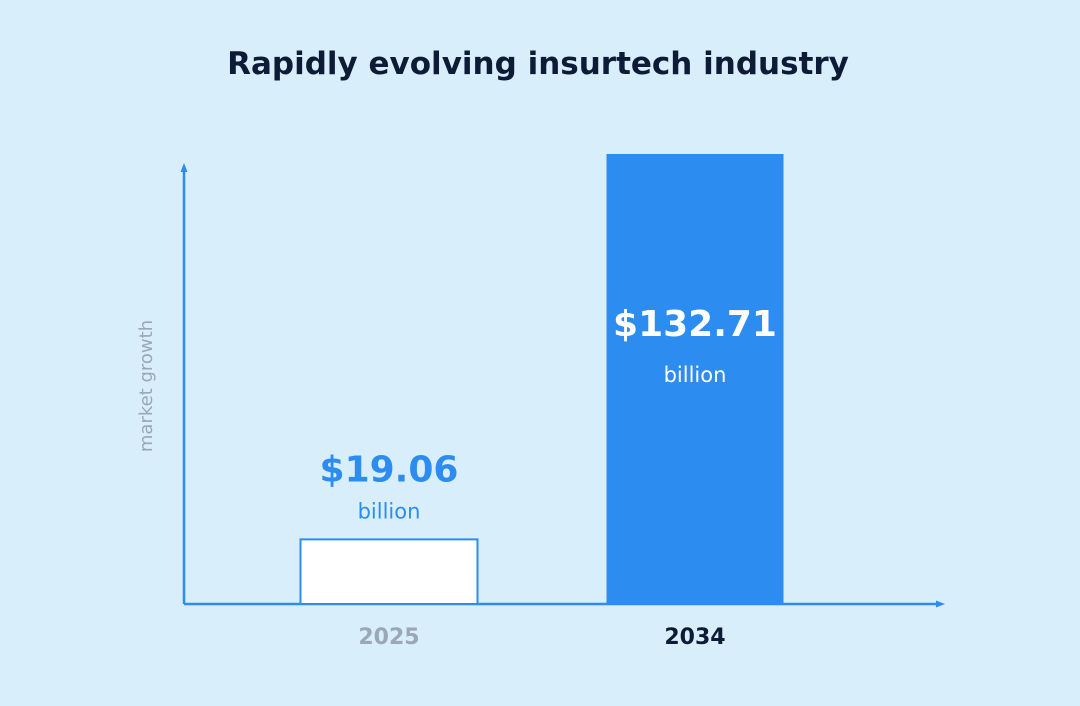 The image size is (1080, 706). Describe the element at coordinates (538, 64) in the screenshot. I see `chart-title: Rapidly evolving insurtech industry` at that location.